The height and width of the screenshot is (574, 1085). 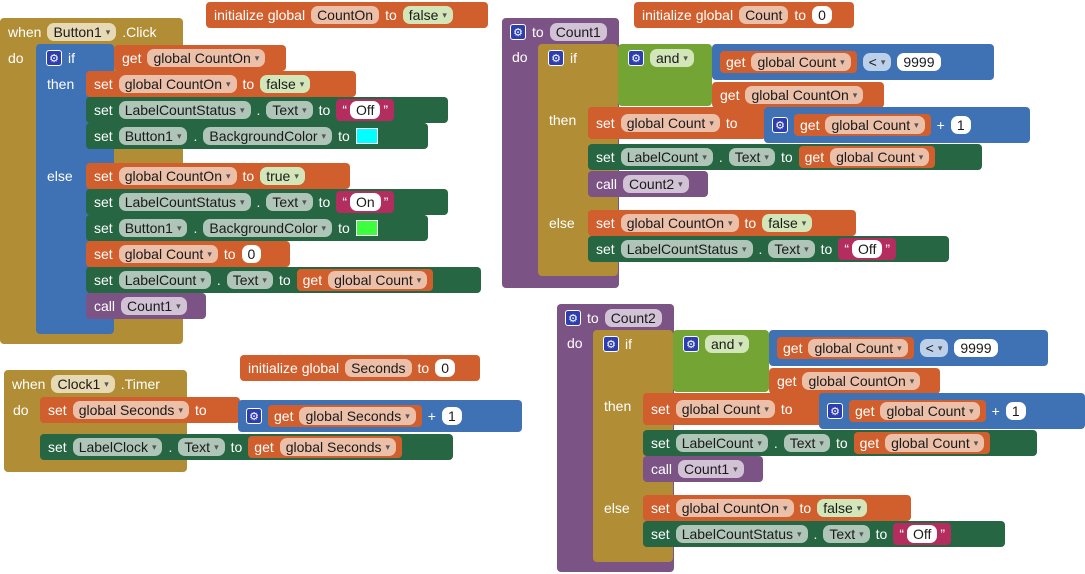 What do you see at coordinates (366, 136) in the screenshot?
I see `color-swatch-cyan` at bounding box center [366, 136].